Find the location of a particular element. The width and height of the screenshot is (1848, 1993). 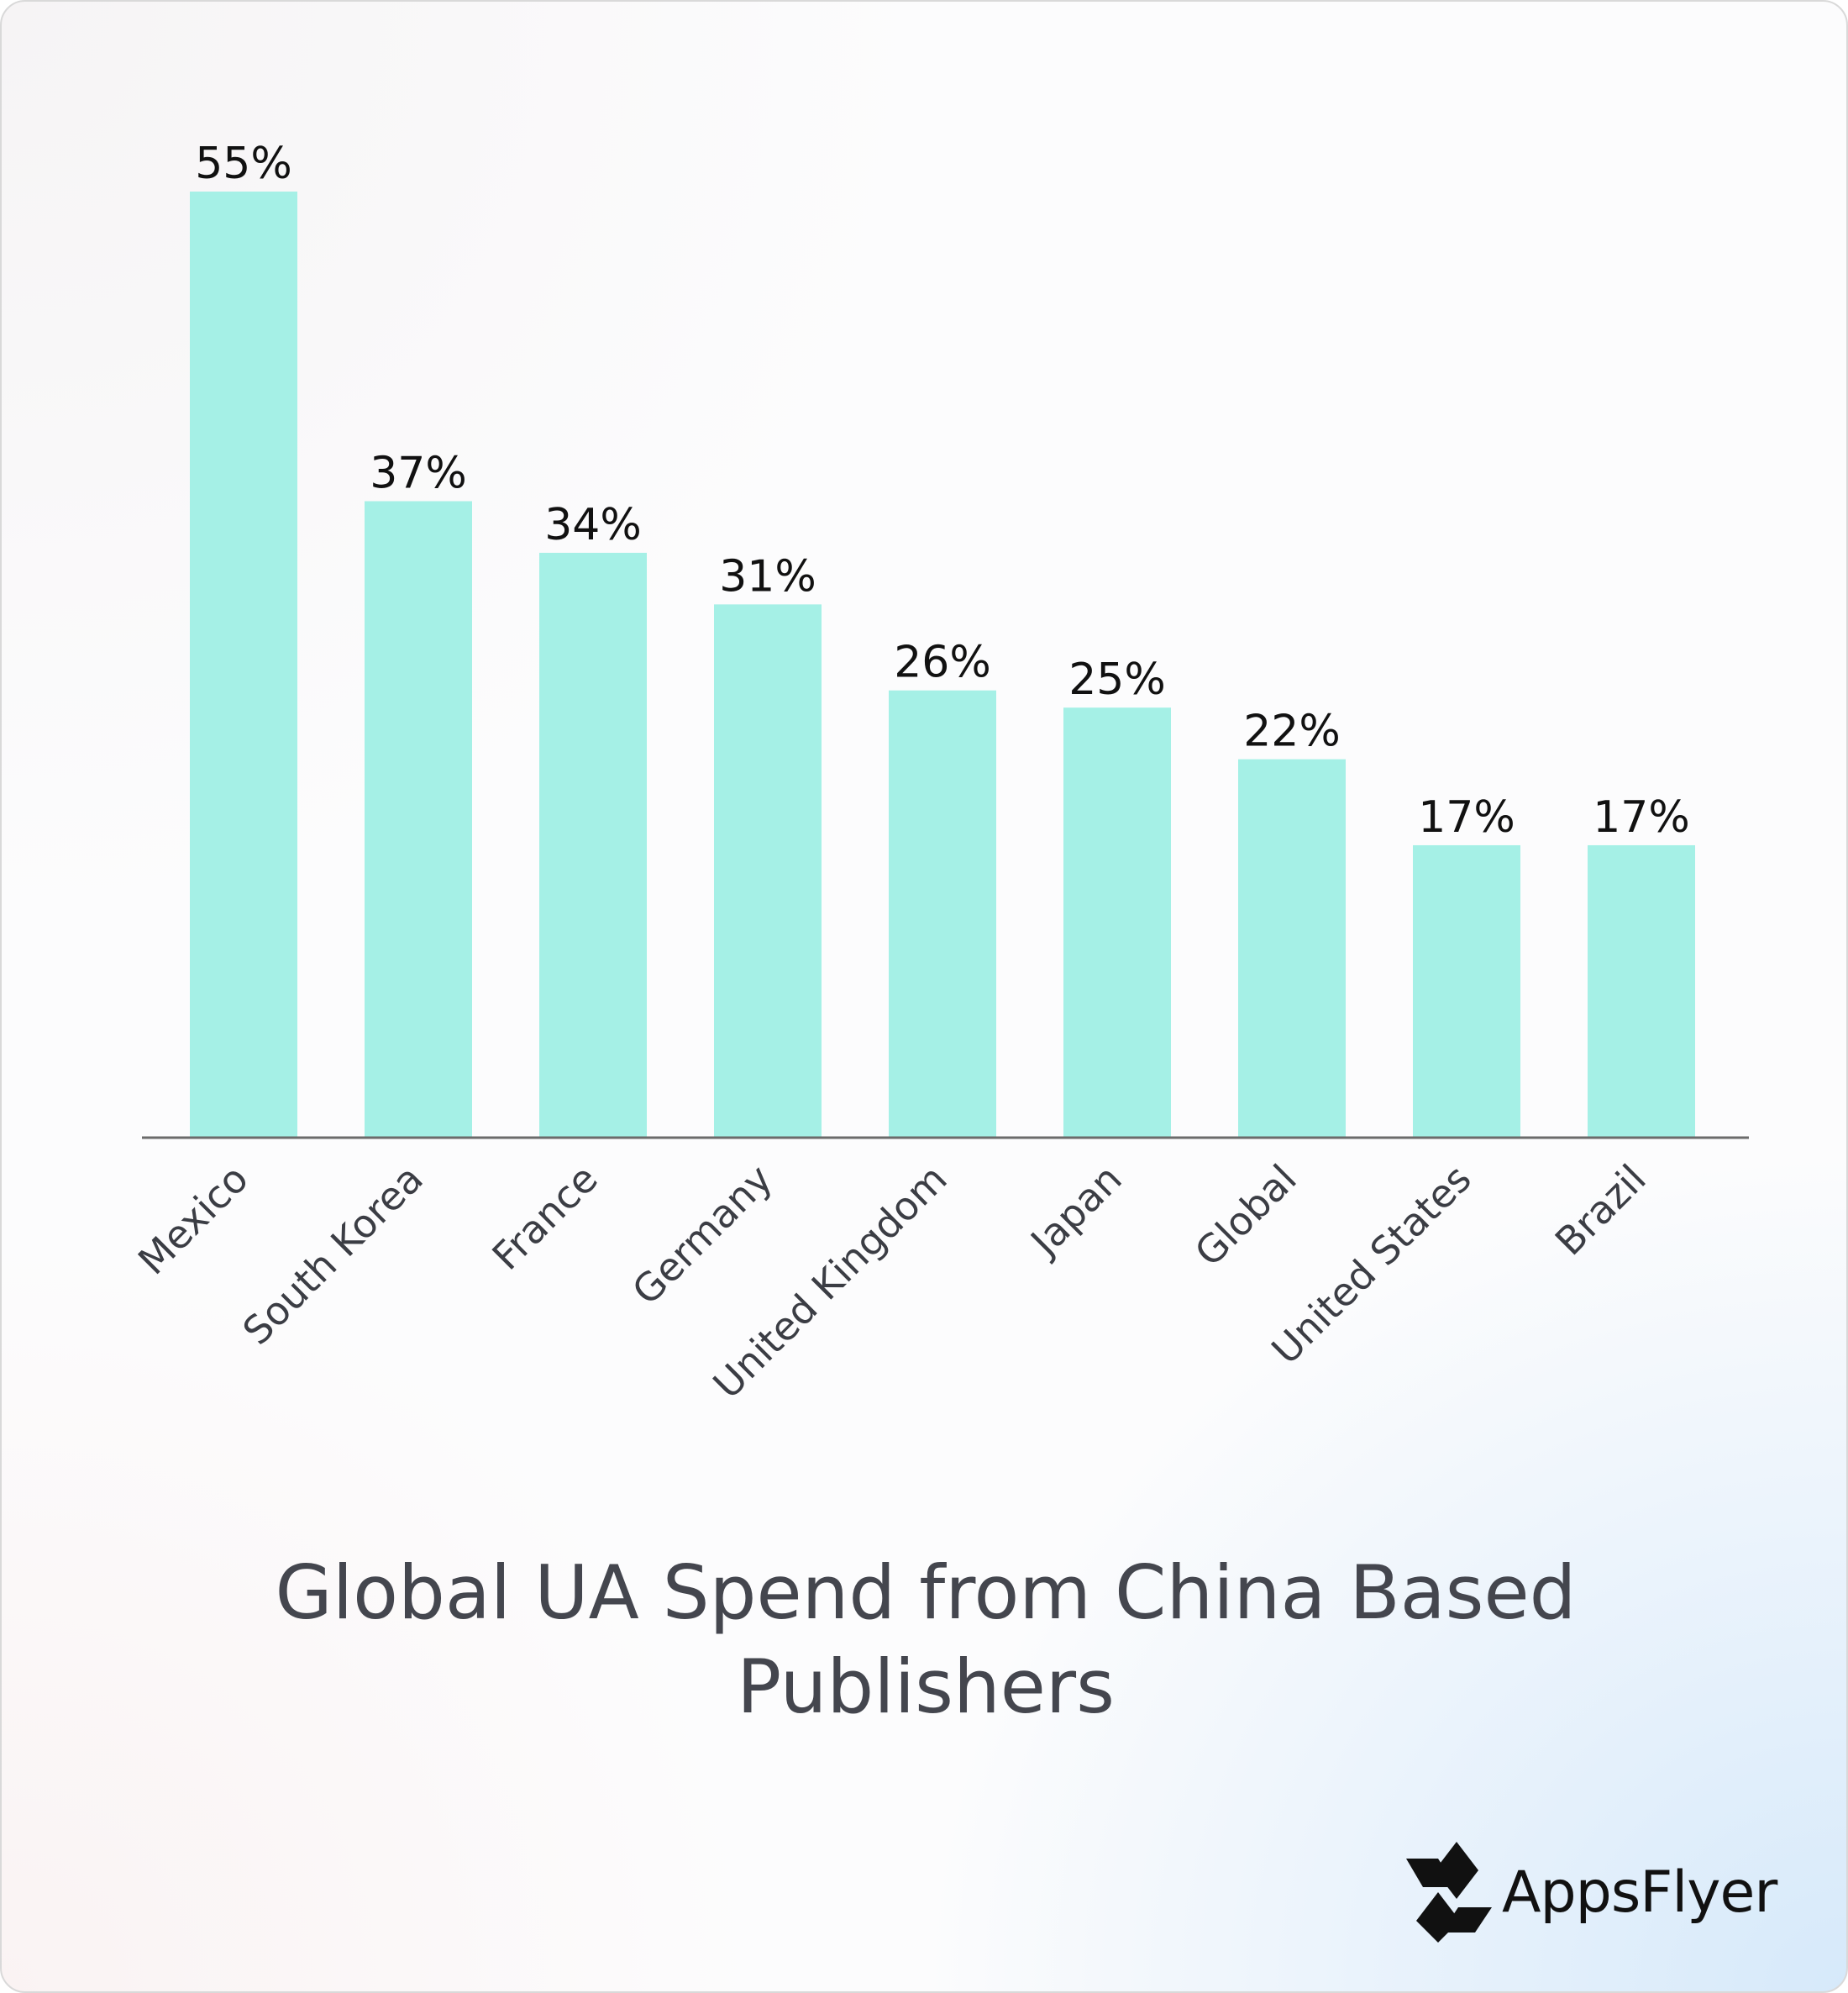

tick-label-south-korea: South Korea is located at coordinates (333, 1255).